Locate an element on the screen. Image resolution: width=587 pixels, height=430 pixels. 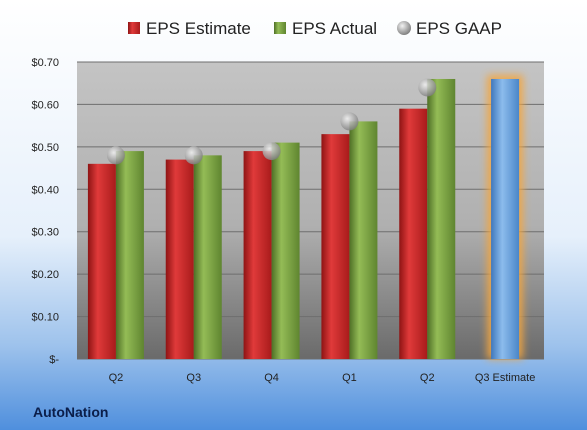
y-tick-label: $0.40 is located at coordinates (45, 190).